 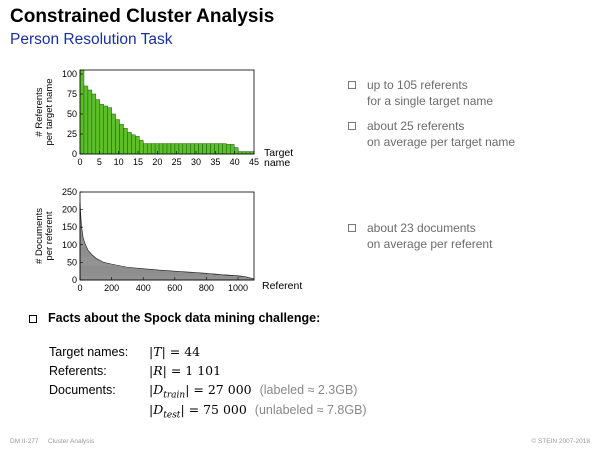 What do you see at coordinates (138, 162) in the screenshot?
I see `x-tick-label: 15` at bounding box center [138, 162].